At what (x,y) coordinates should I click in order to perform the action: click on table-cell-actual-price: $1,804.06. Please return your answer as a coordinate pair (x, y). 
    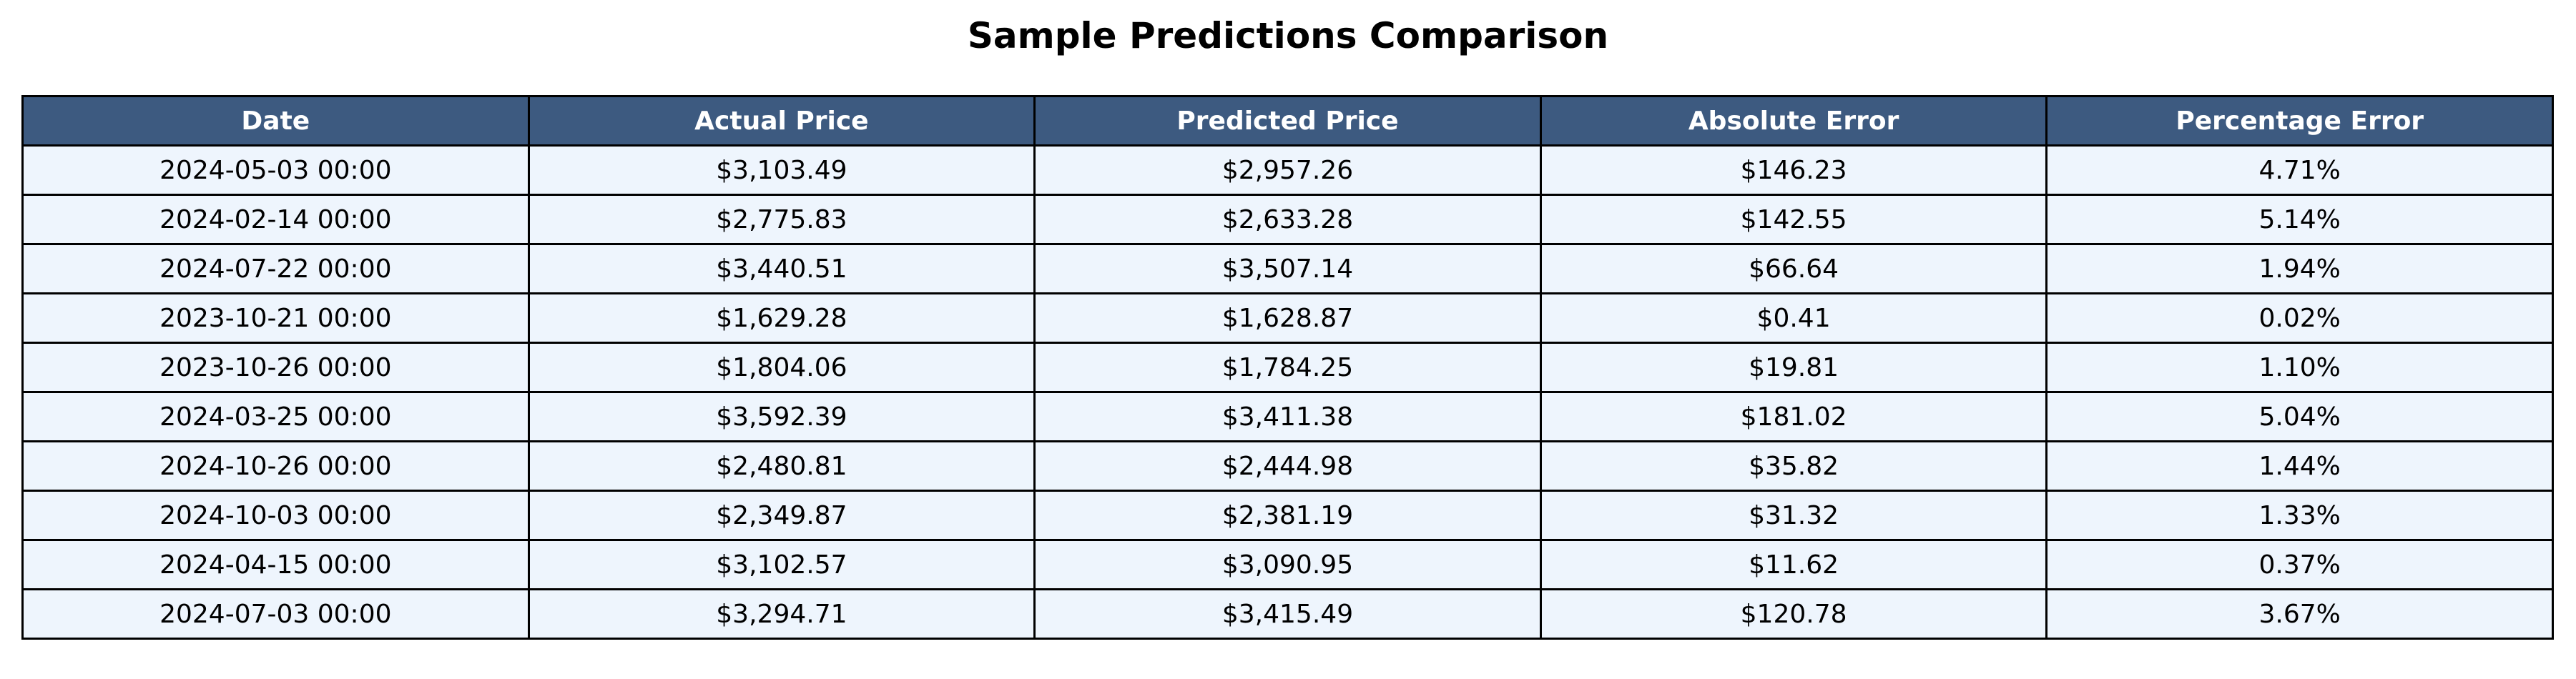
    Looking at the image, I should click on (782, 367).